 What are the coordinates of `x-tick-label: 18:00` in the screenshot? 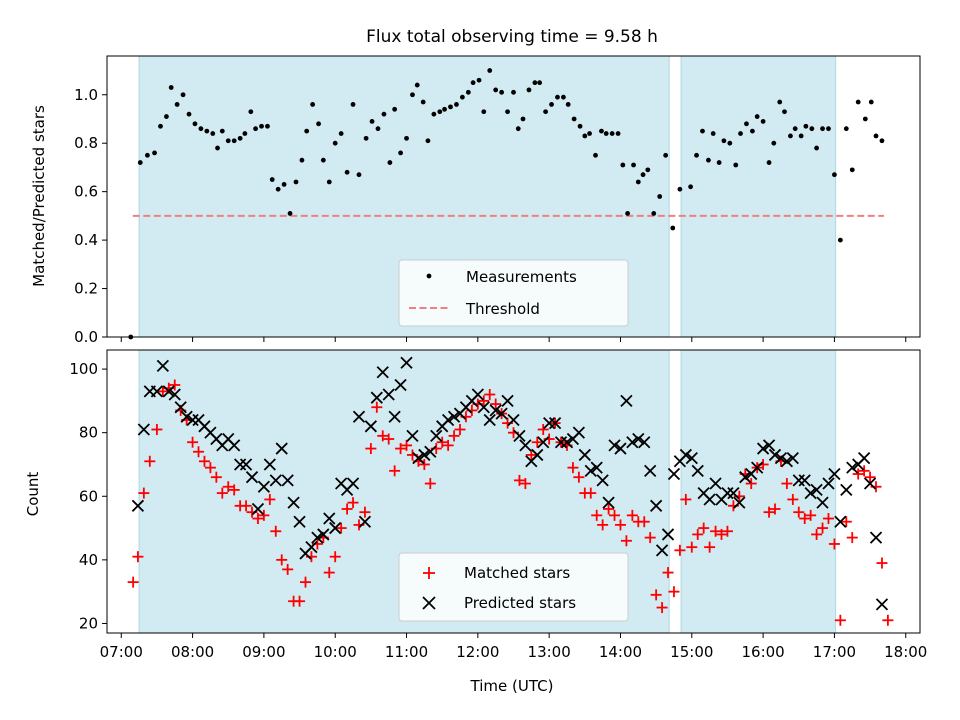 It's located at (905, 652).